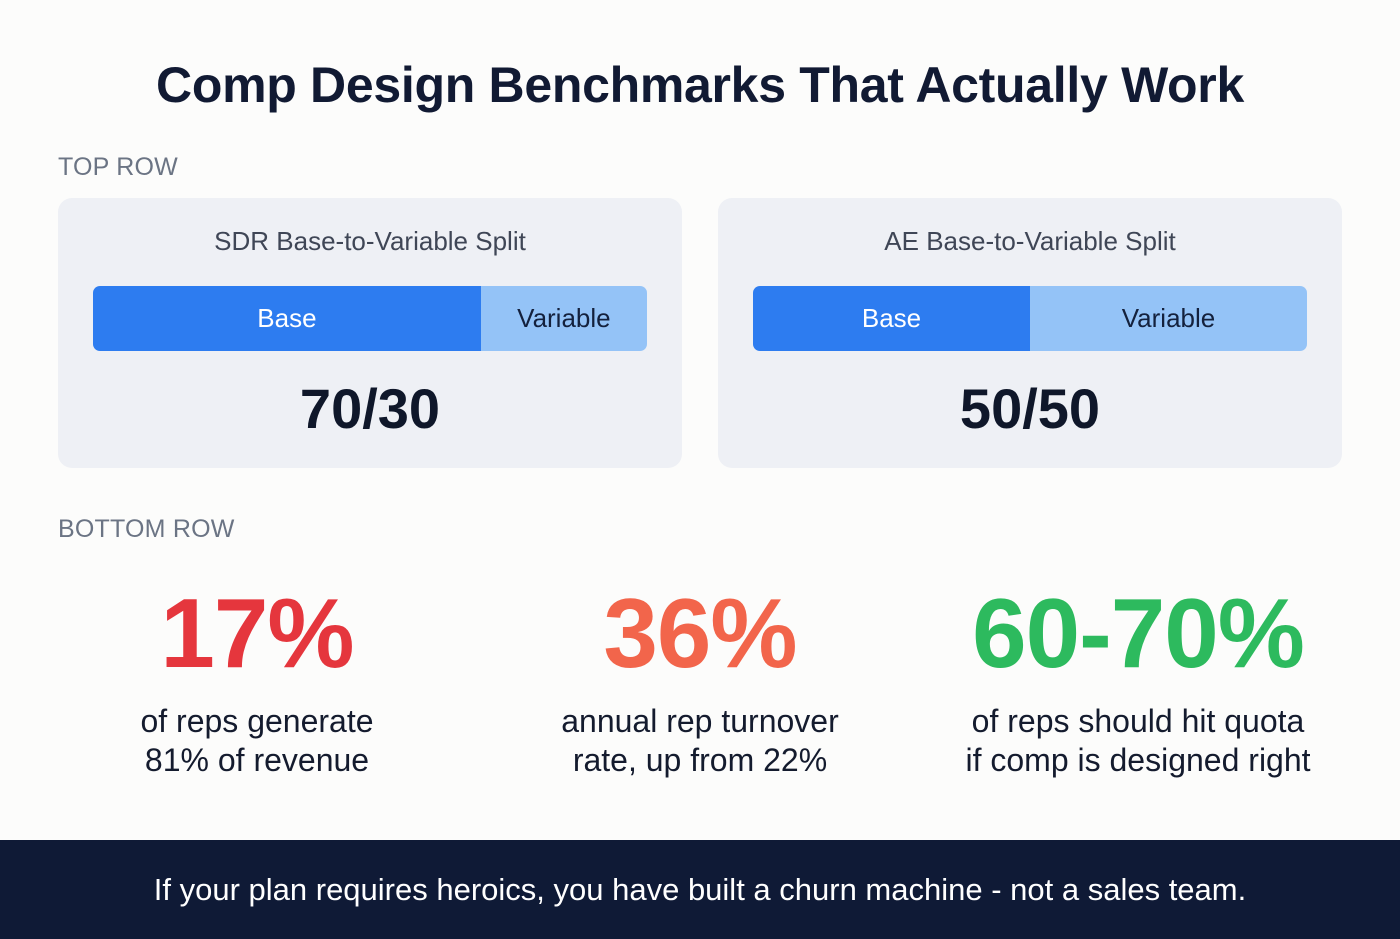  Describe the element at coordinates (1138, 633) in the screenshot. I see `stat-value: 60-70%` at that location.